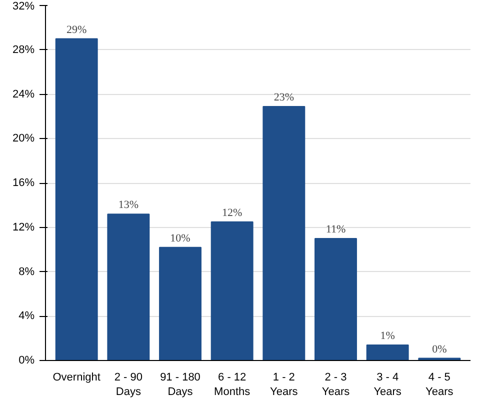 The width and height of the screenshot is (485, 400). Describe the element at coordinates (284, 97) in the screenshot. I see `data-label: 23%` at that location.